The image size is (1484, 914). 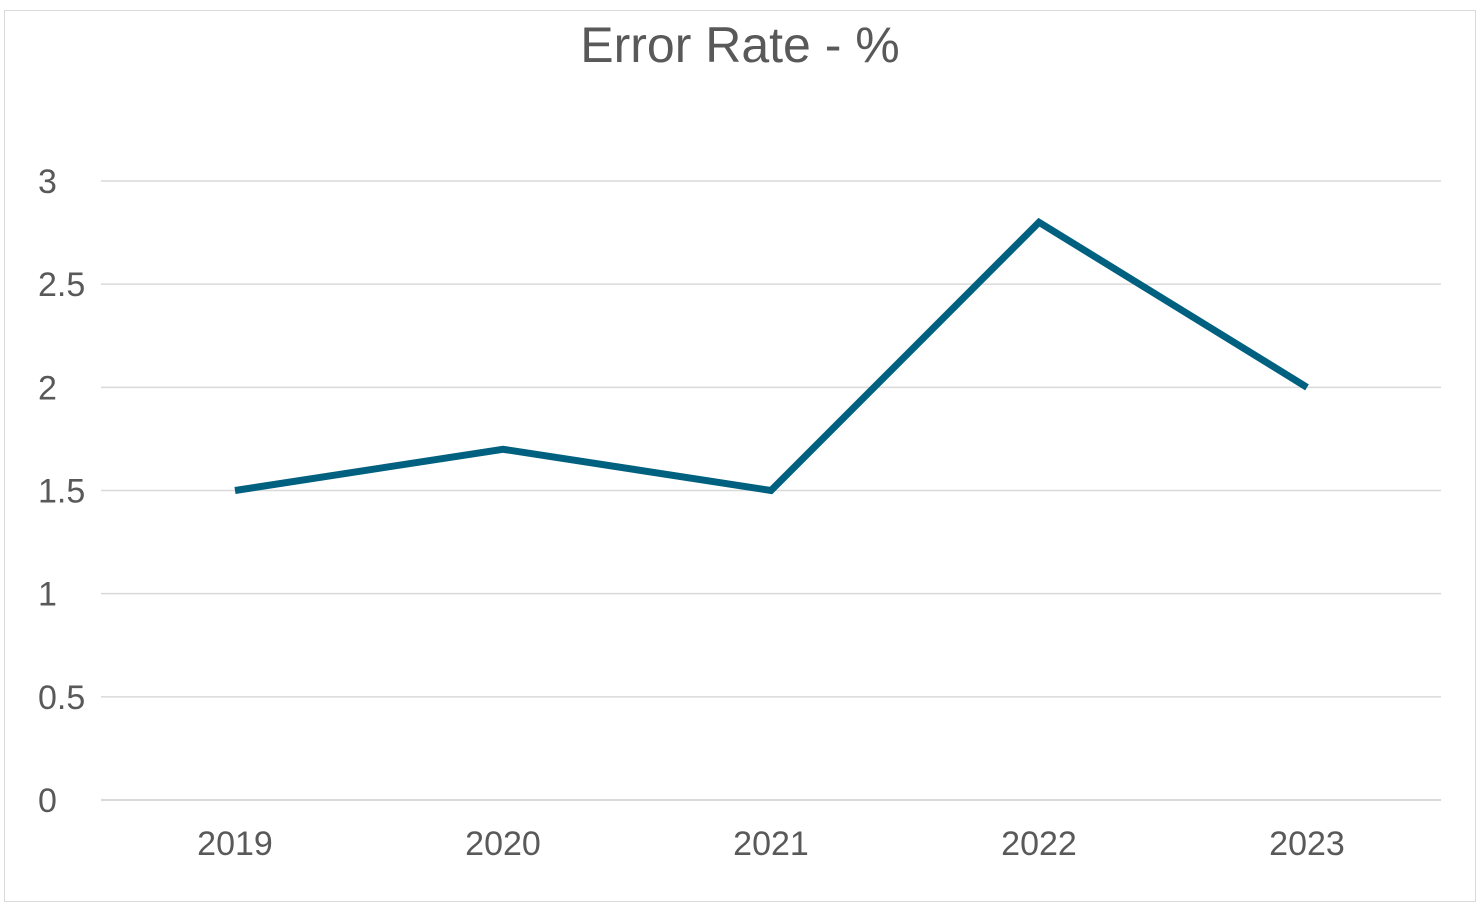 I want to click on y-tick-label: 1.5, so click(x=61, y=492).